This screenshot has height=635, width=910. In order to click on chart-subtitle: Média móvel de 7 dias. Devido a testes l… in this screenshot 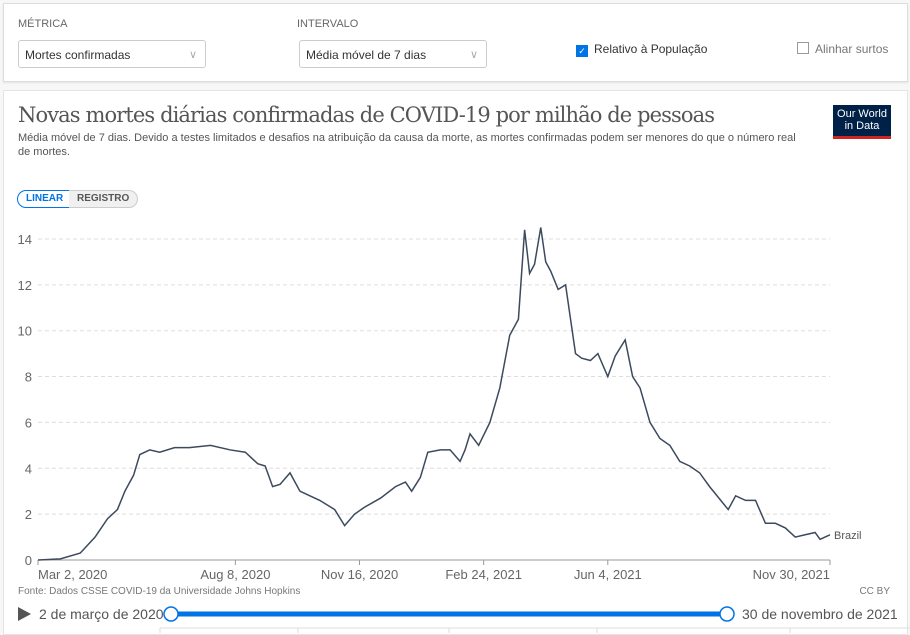, I will do `click(418, 145)`.